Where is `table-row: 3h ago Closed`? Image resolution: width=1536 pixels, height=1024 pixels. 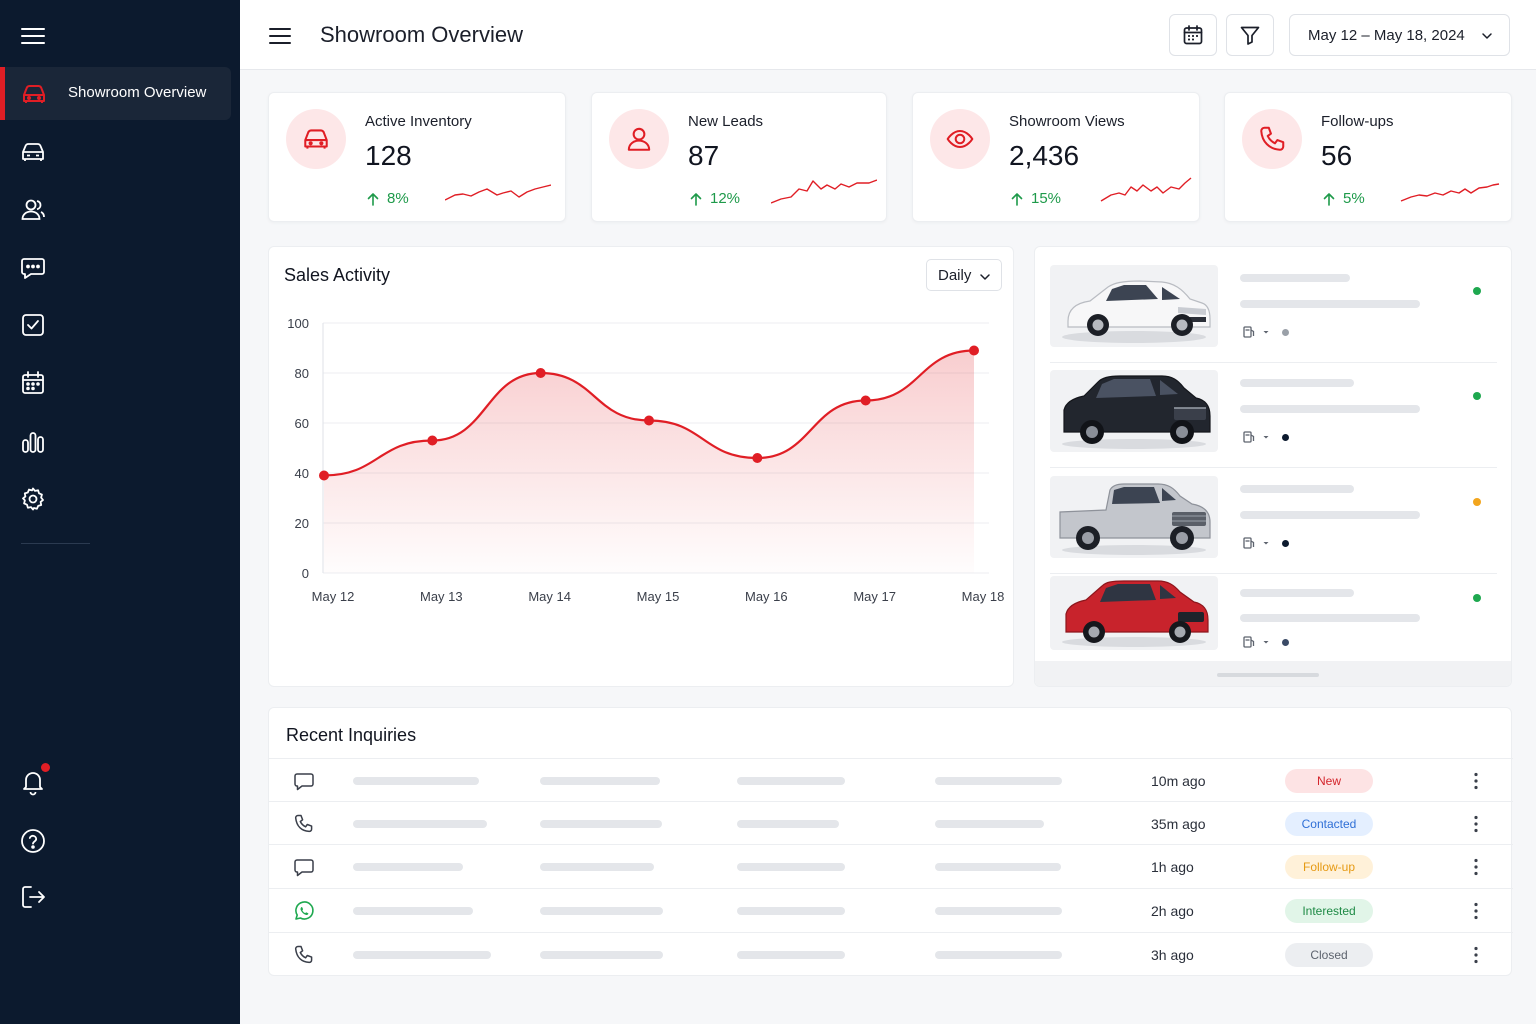
table-row: 3h ago Closed is located at coordinates (891, 954).